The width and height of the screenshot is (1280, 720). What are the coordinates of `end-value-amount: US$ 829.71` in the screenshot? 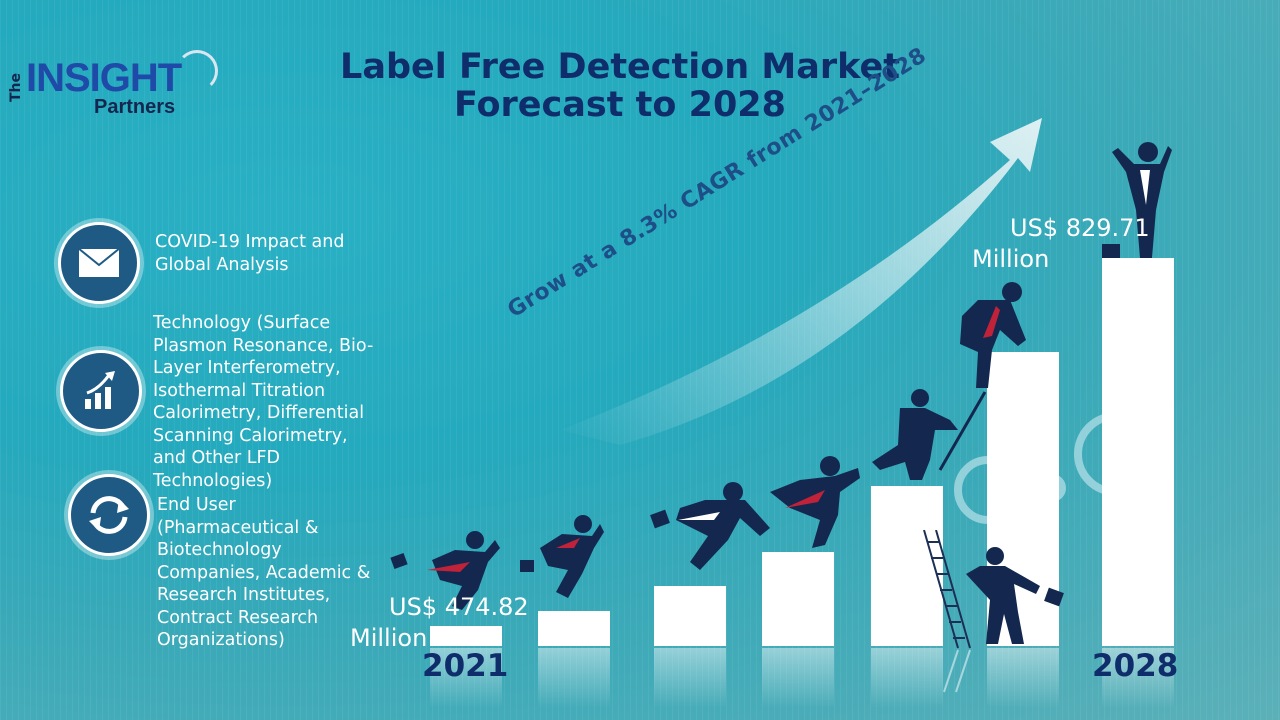 It's located at (1080, 228).